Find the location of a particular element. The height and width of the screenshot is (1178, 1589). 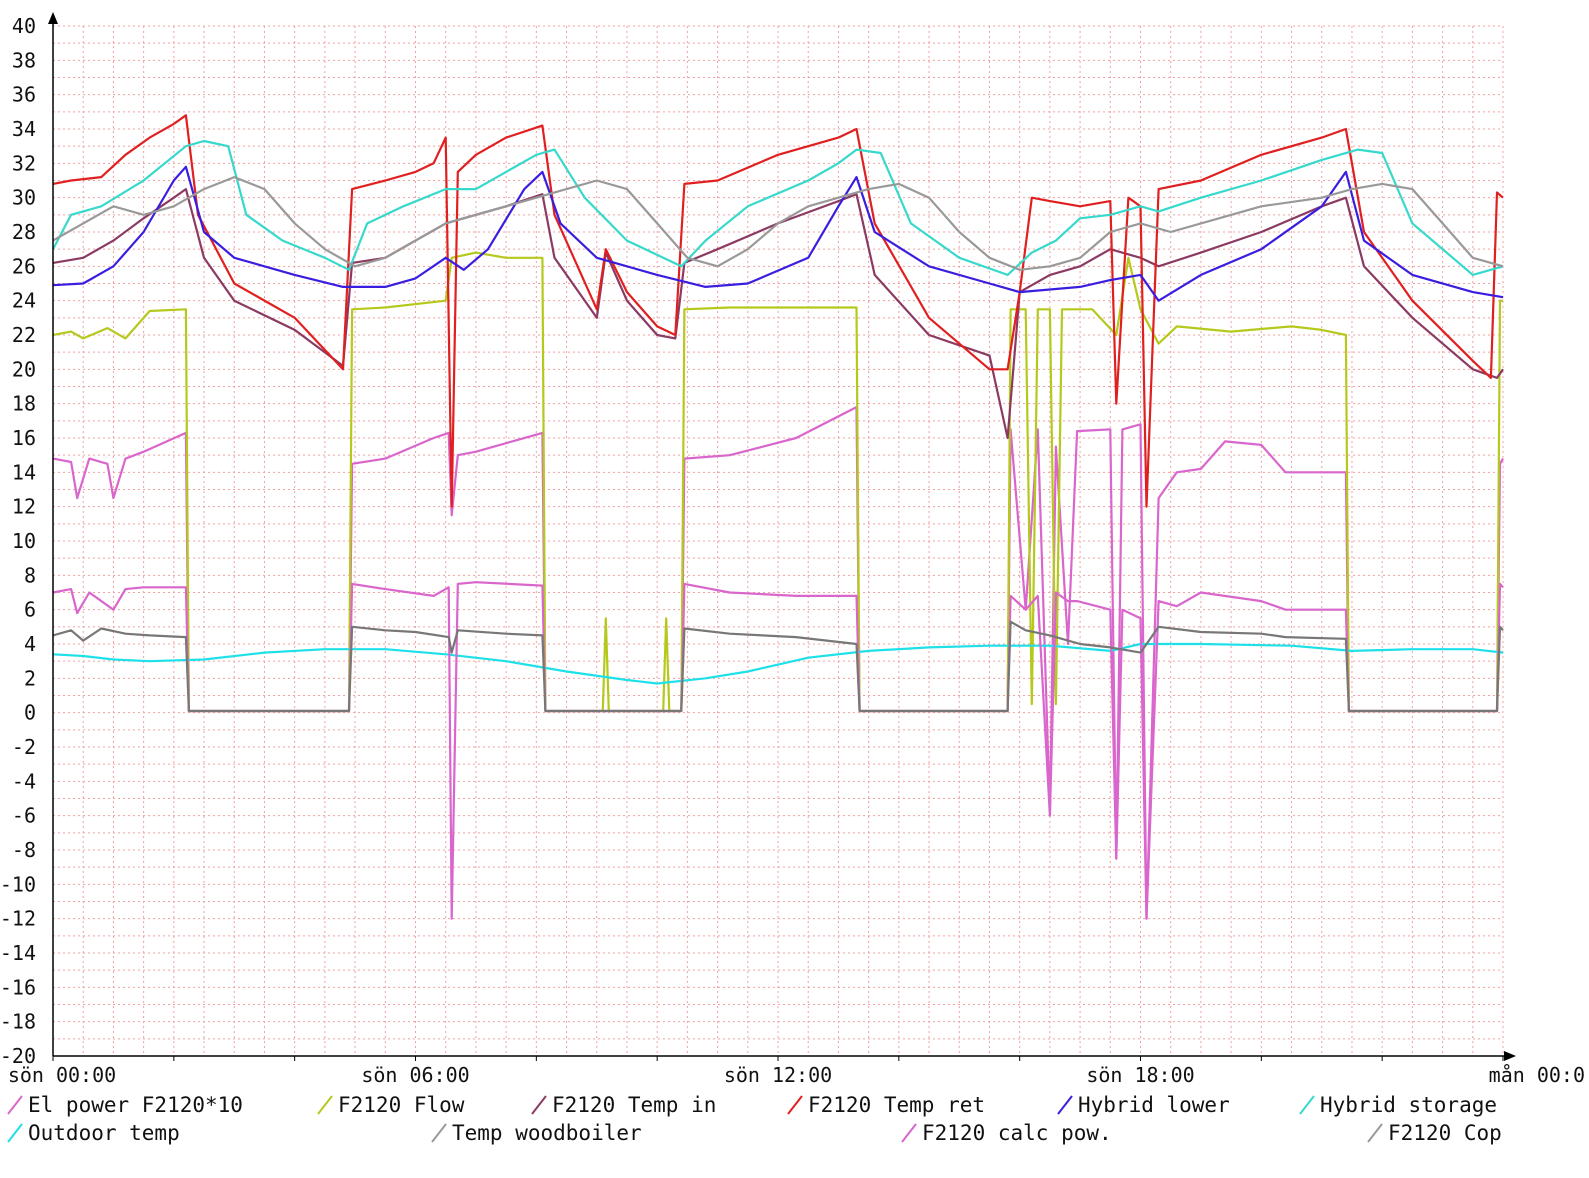

y-tick-label: 22 is located at coordinates (24, 335).